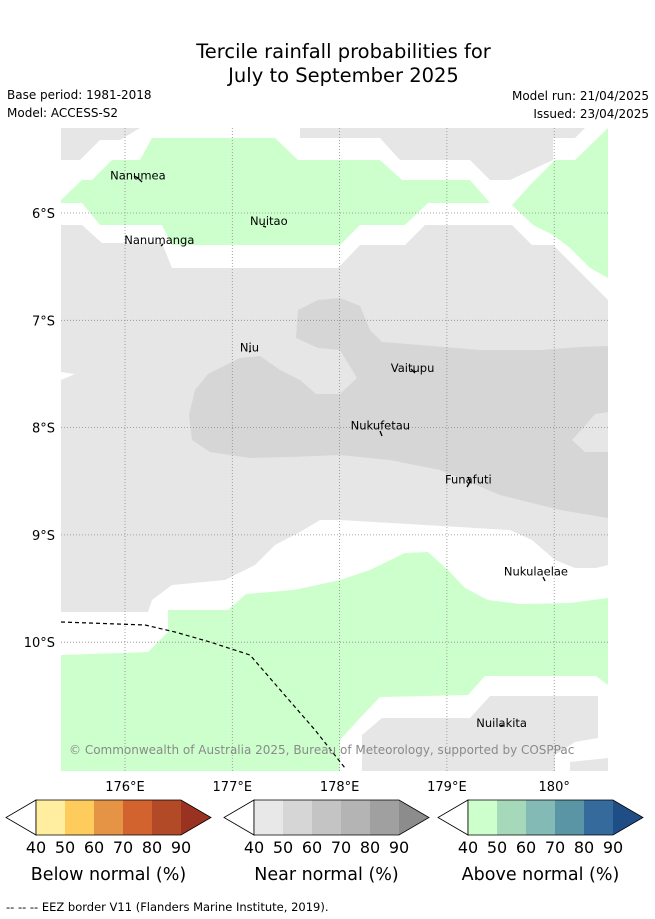 This screenshot has width=655, height=919. What do you see at coordinates (340, 787) in the screenshot?
I see `lon-tick-label: 178°E` at bounding box center [340, 787].